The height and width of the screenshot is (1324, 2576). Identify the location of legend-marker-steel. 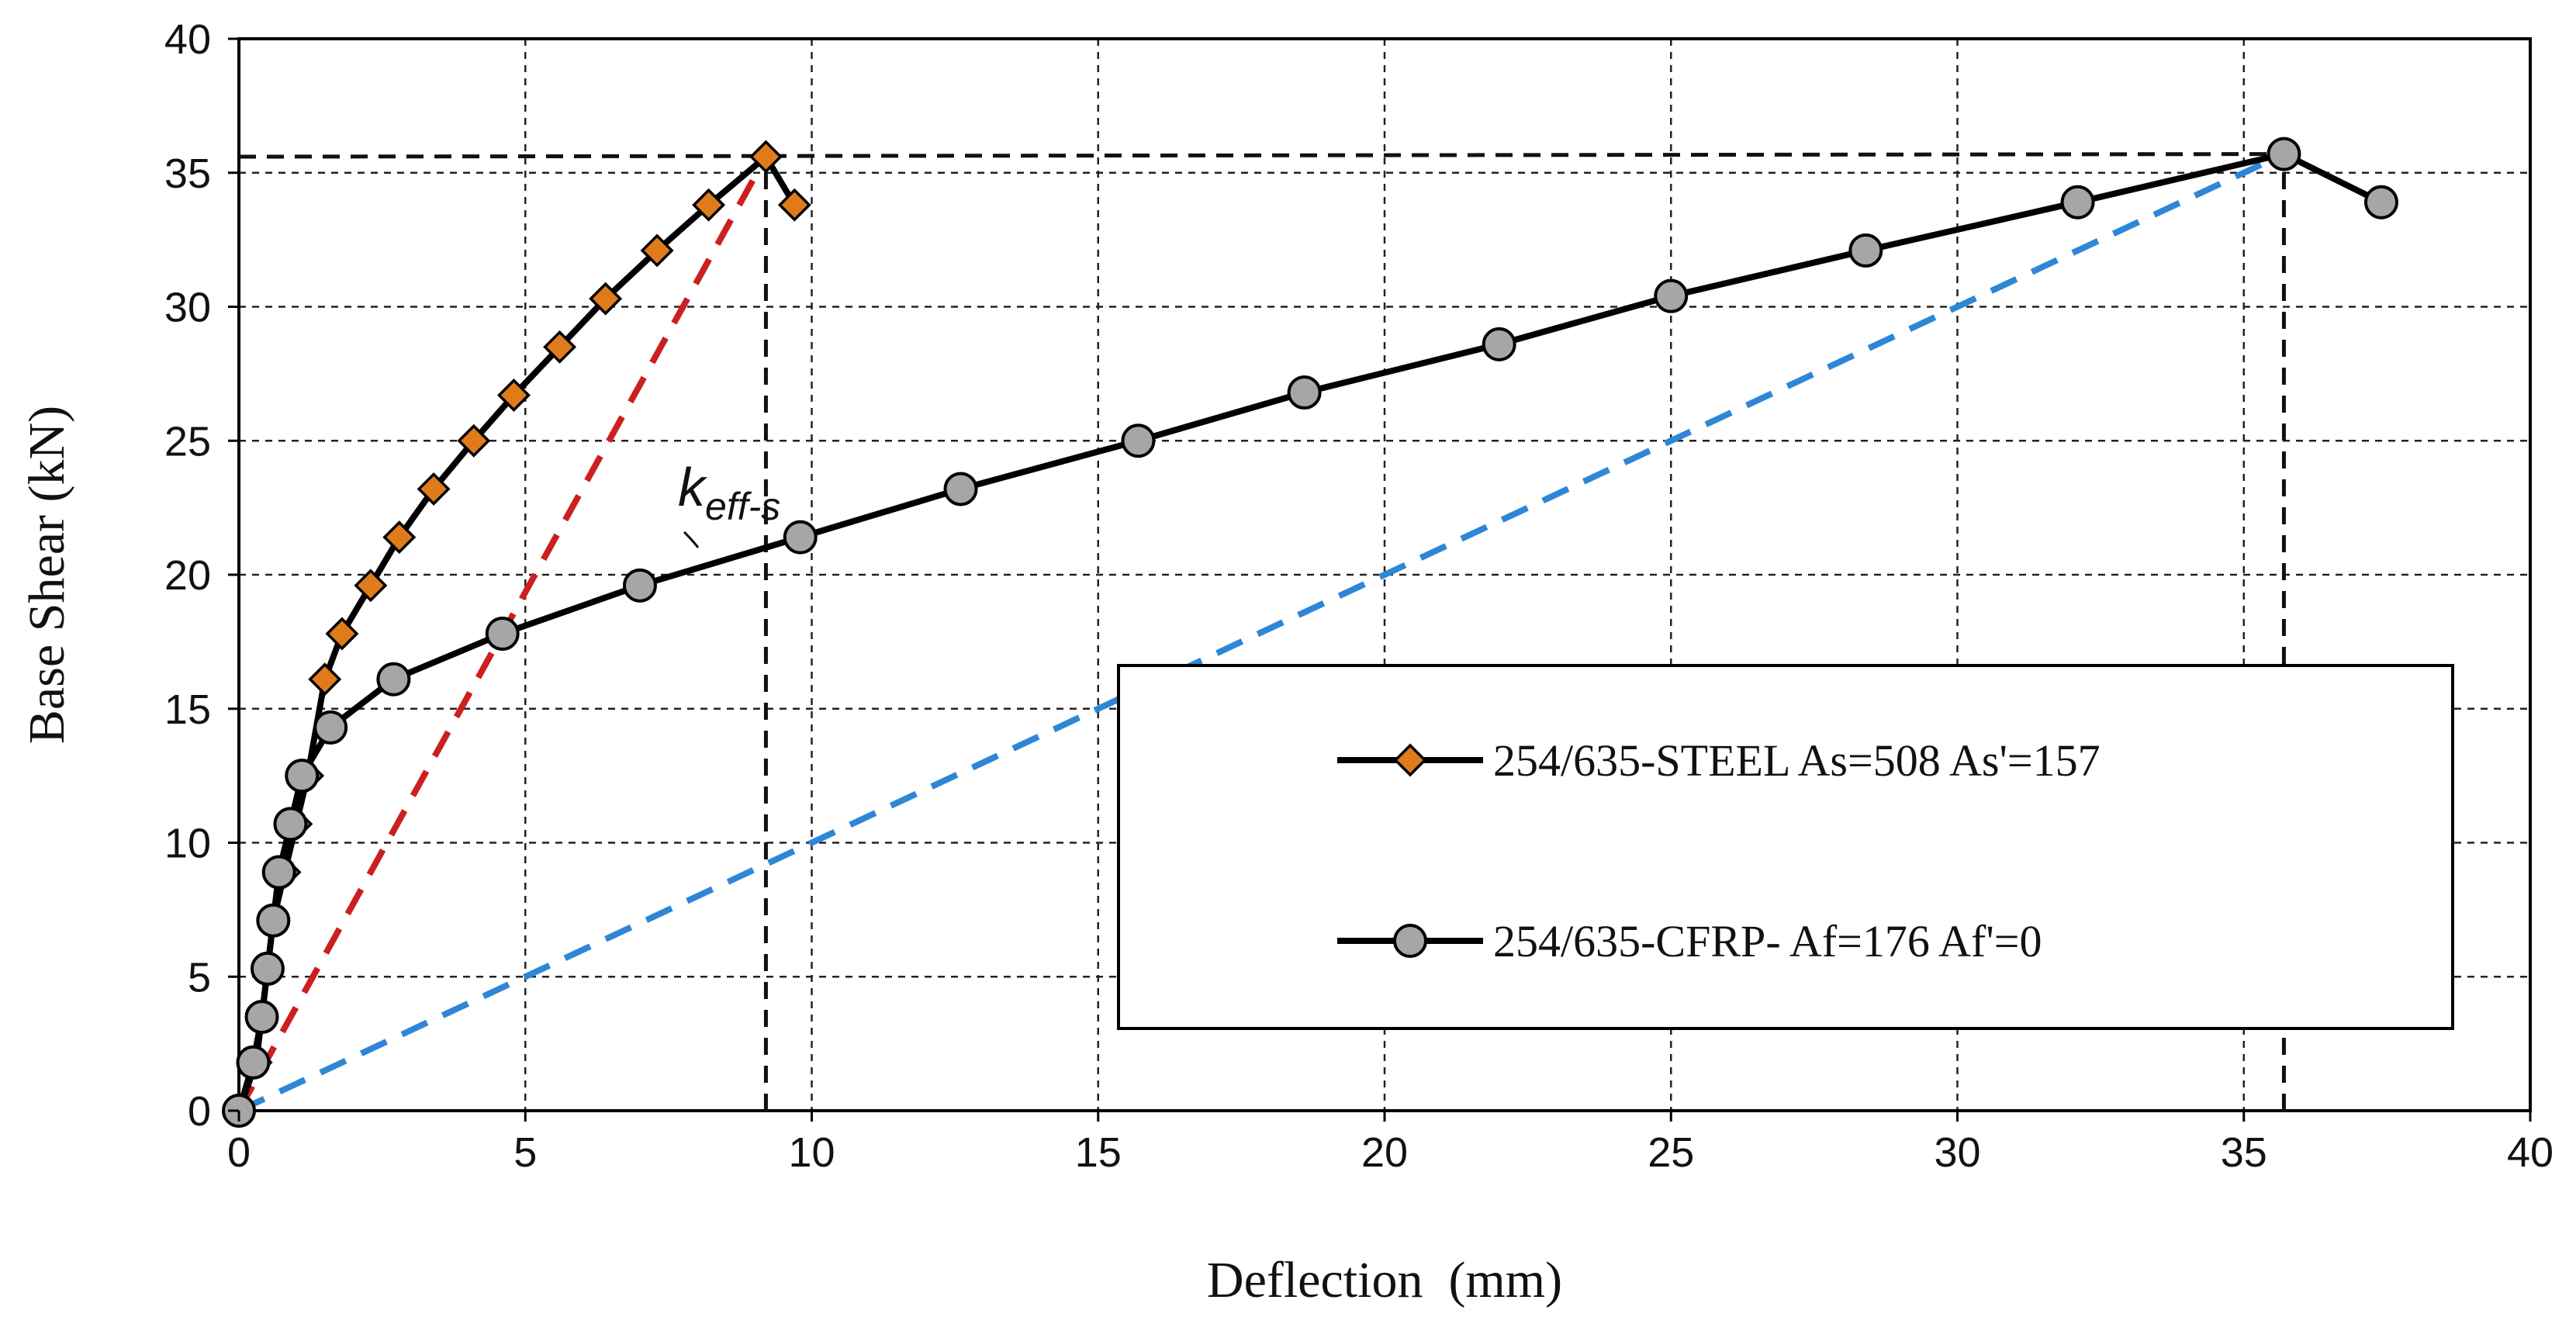
(1410, 760).